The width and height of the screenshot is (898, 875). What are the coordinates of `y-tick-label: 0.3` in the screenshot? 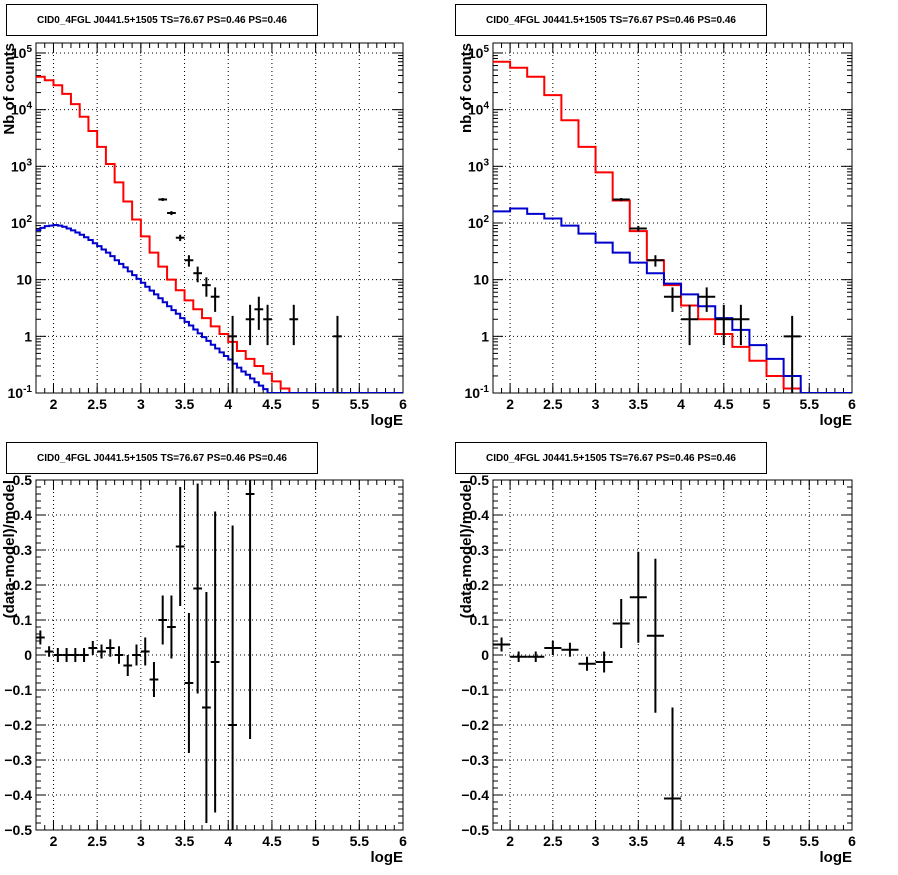 It's located at (23, 550).